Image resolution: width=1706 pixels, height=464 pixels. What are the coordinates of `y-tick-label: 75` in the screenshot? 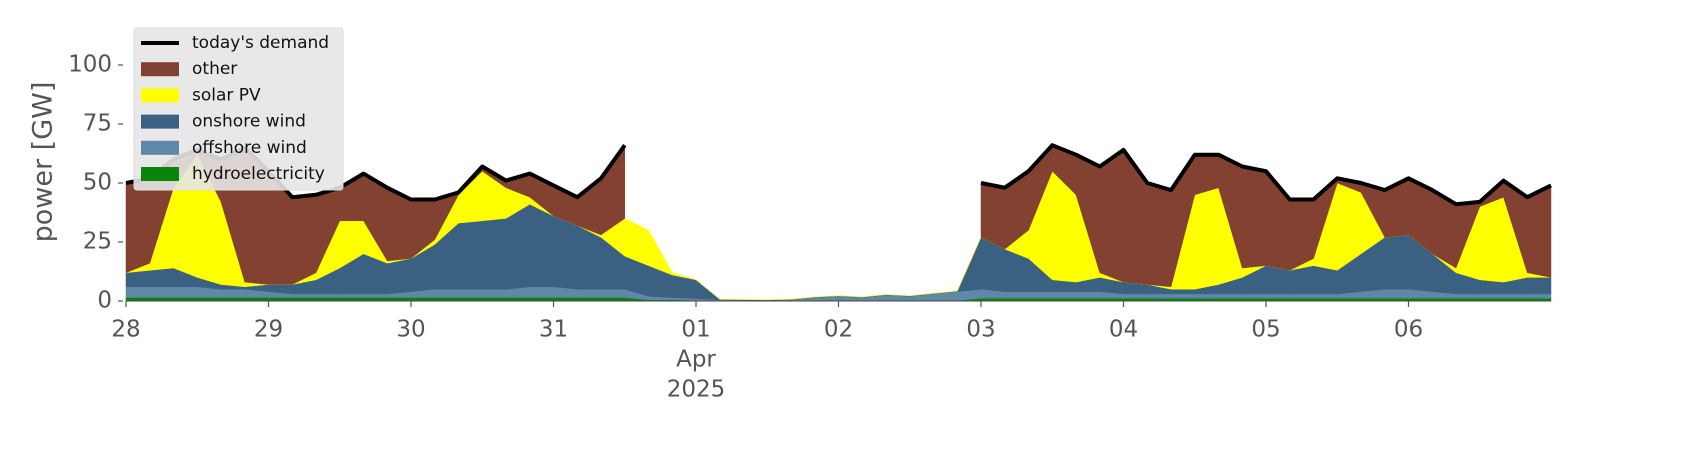 It's located at (97, 123).